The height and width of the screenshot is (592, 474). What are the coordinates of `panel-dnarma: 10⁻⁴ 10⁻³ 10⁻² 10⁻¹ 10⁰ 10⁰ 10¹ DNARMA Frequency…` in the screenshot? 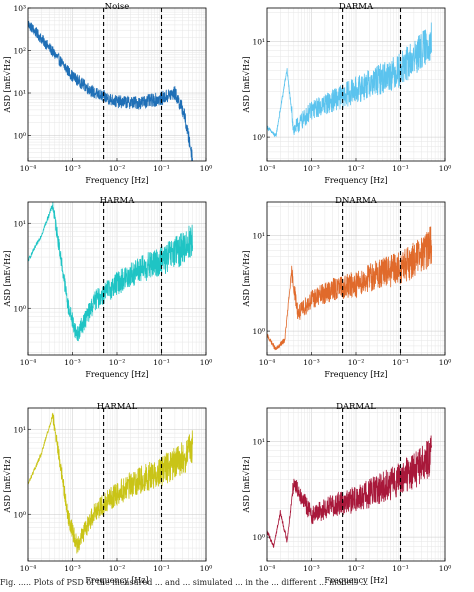 It's located at (346, 287).